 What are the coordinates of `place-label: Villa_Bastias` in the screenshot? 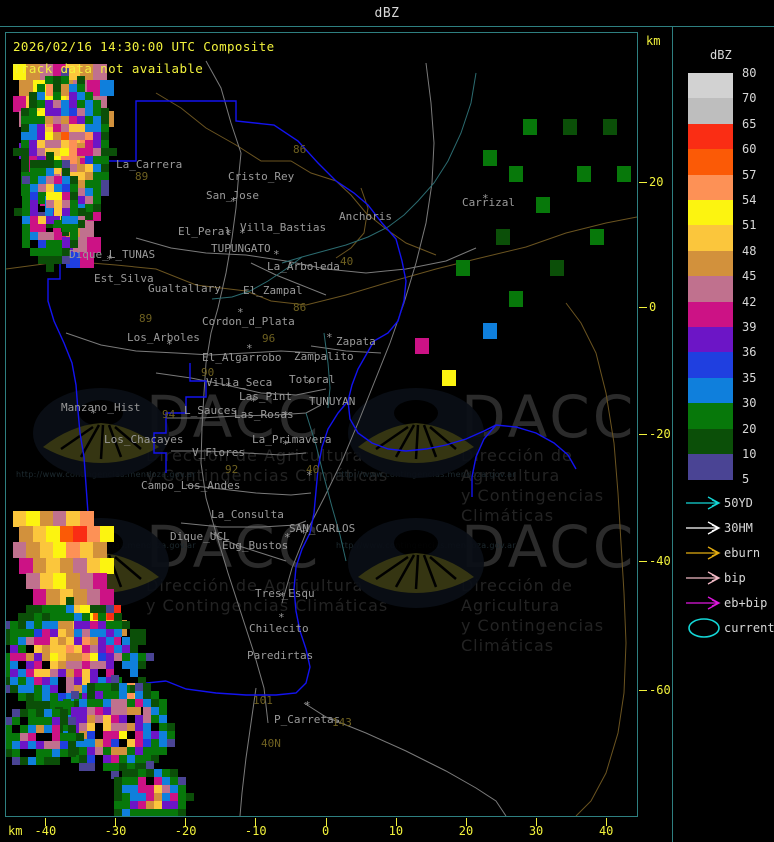 It's located at (283, 227).